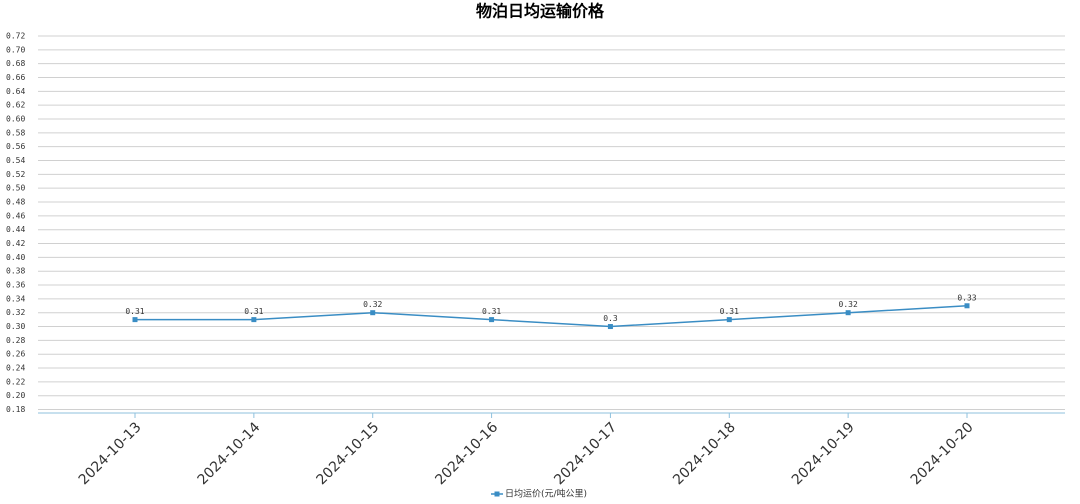 The height and width of the screenshot is (504, 1080). I want to click on data-label: 0.3, so click(610, 318).